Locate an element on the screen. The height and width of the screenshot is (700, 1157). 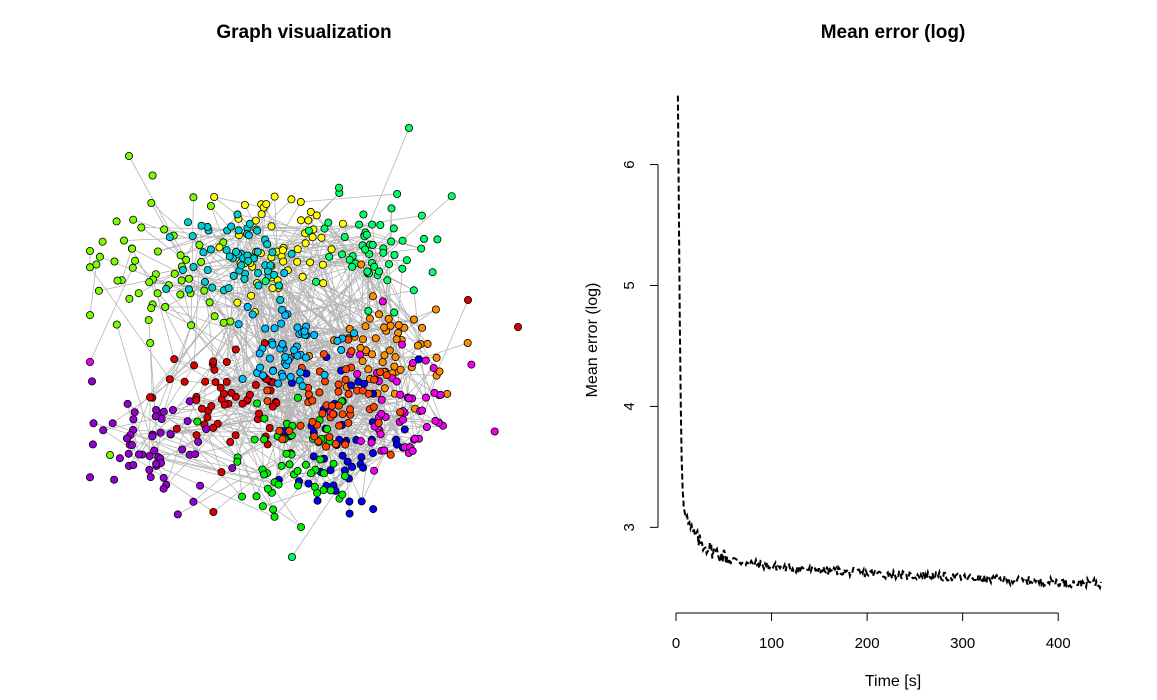
y-axis: 3 4 5 6 is located at coordinates (640, 346).